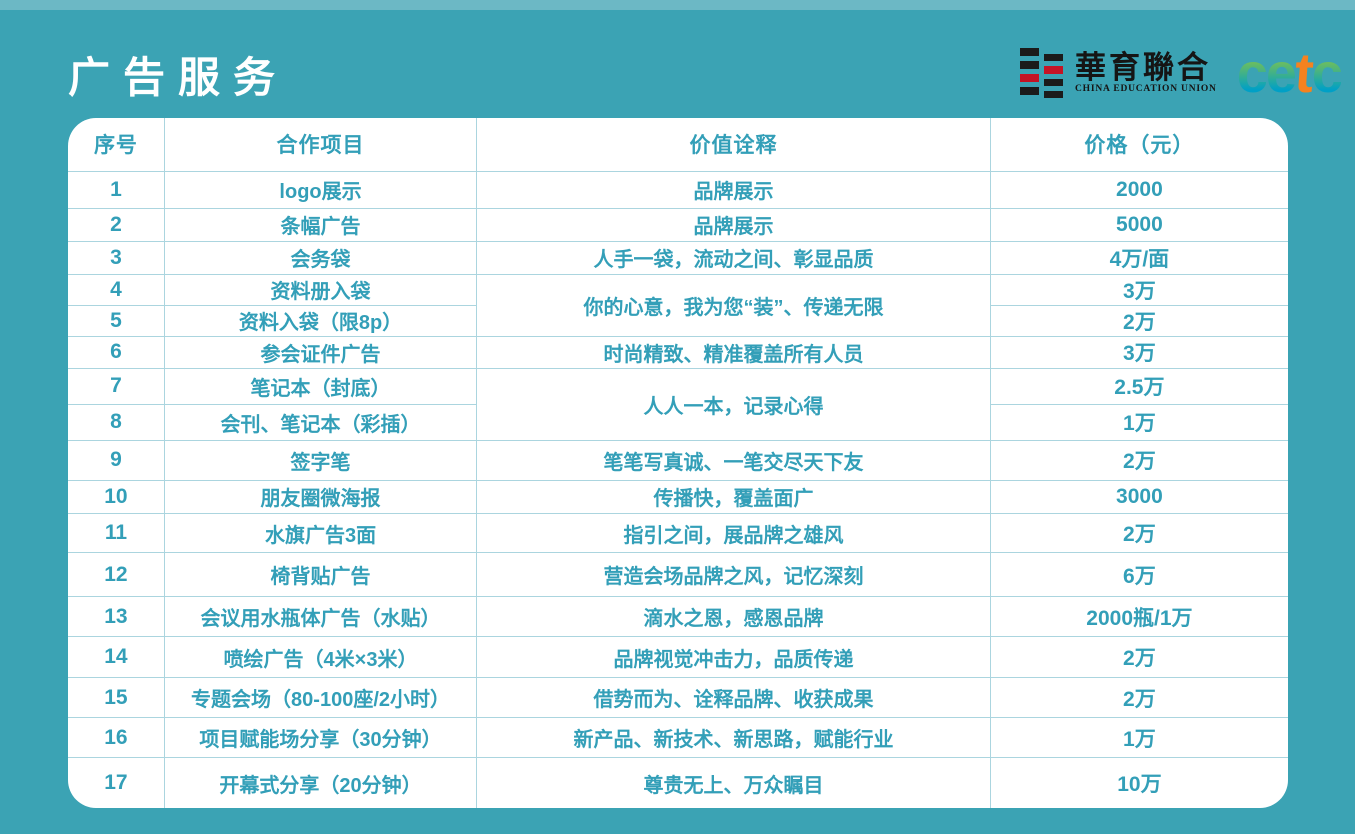 The width and height of the screenshot is (1355, 834). What do you see at coordinates (116, 321) in the screenshot?
I see `row-number-cell: 5` at bounding box center [116, 321].